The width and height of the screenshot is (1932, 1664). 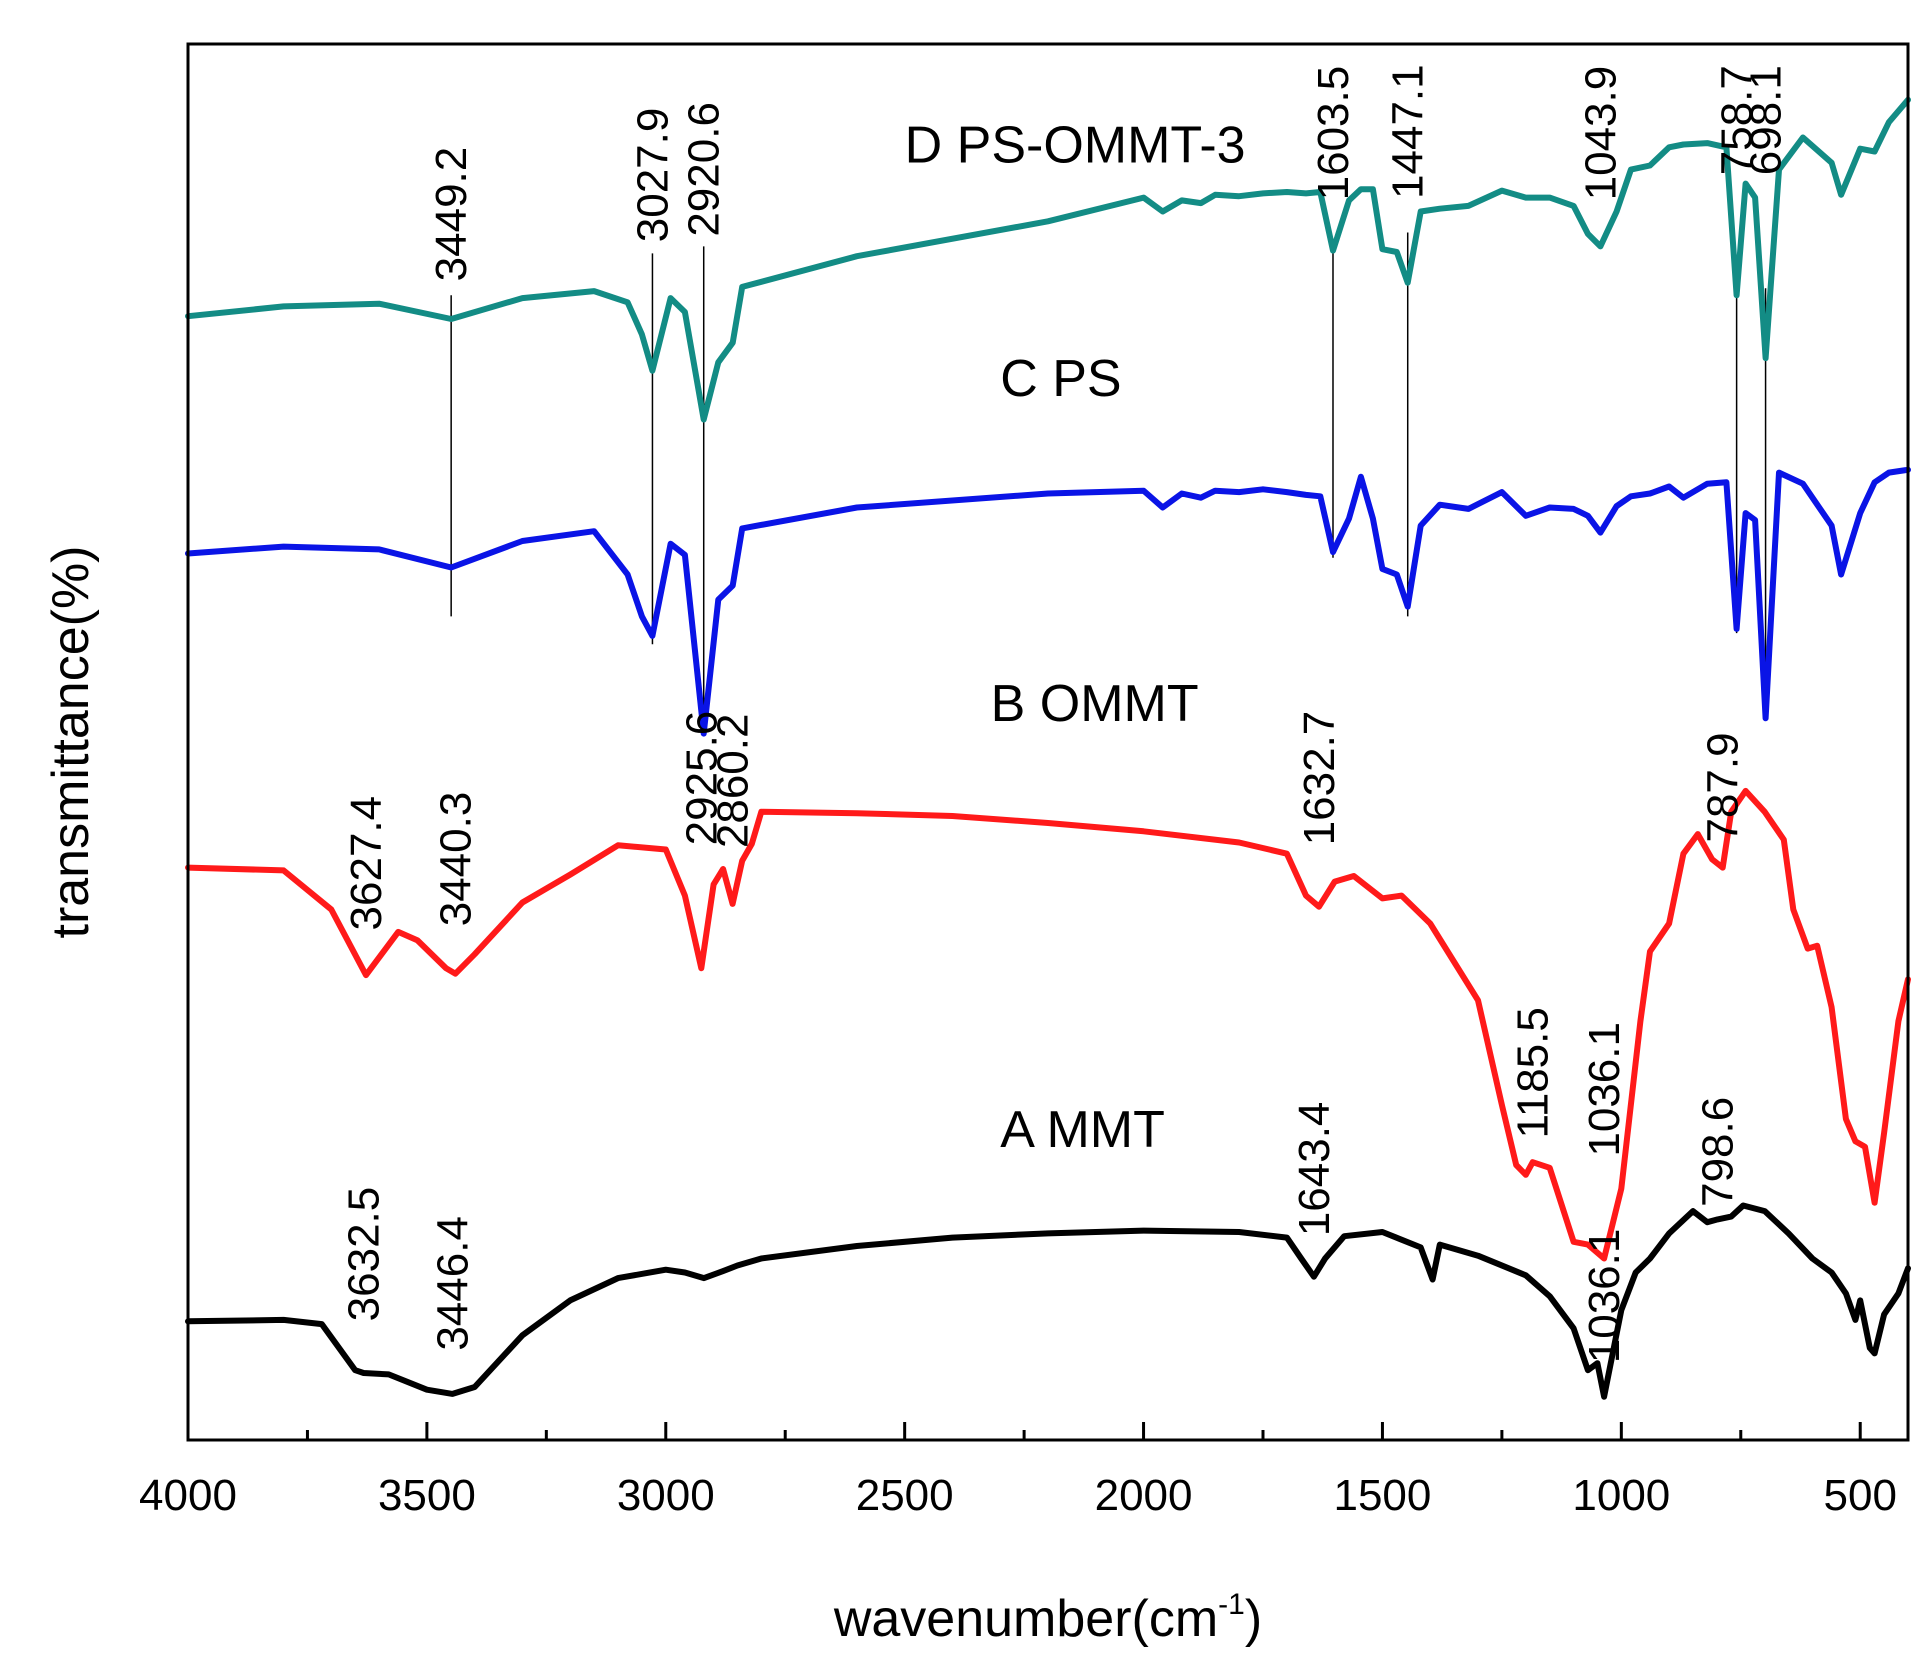 What do you see at coordinates (1860, 1495) in the screenshot?
I see `x-tick-label: 500` at bounding box center [1860, 1495].